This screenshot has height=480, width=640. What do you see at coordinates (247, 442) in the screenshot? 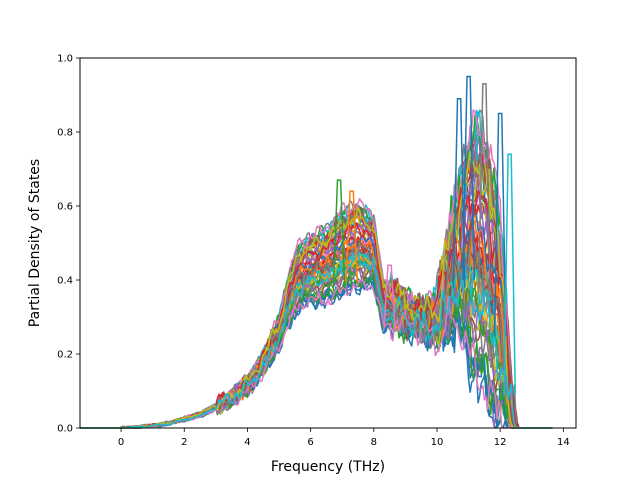
I see `x-tick-label: 4` at bounding box center [247, 442].